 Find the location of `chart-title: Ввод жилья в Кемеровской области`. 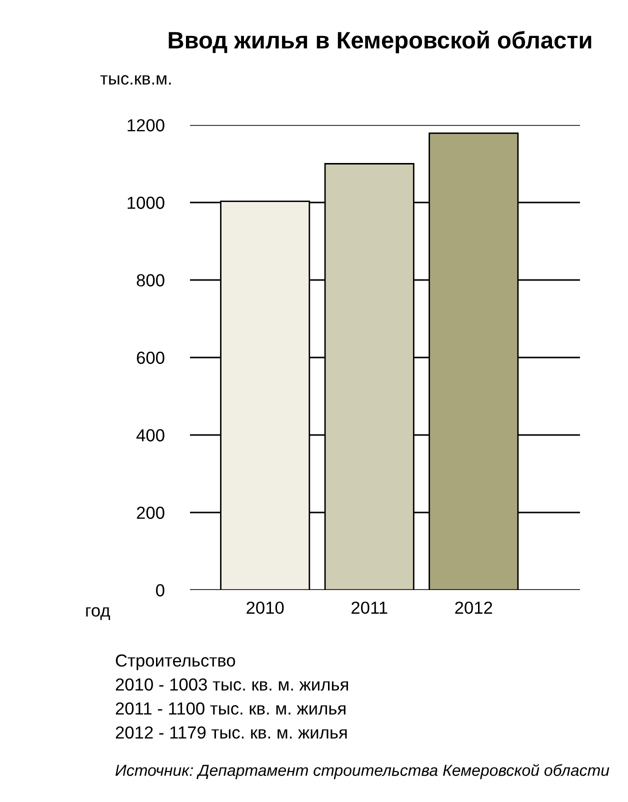

chart-title: Ввод жилья в Кемеровской области is located at coordinates (380, 42).